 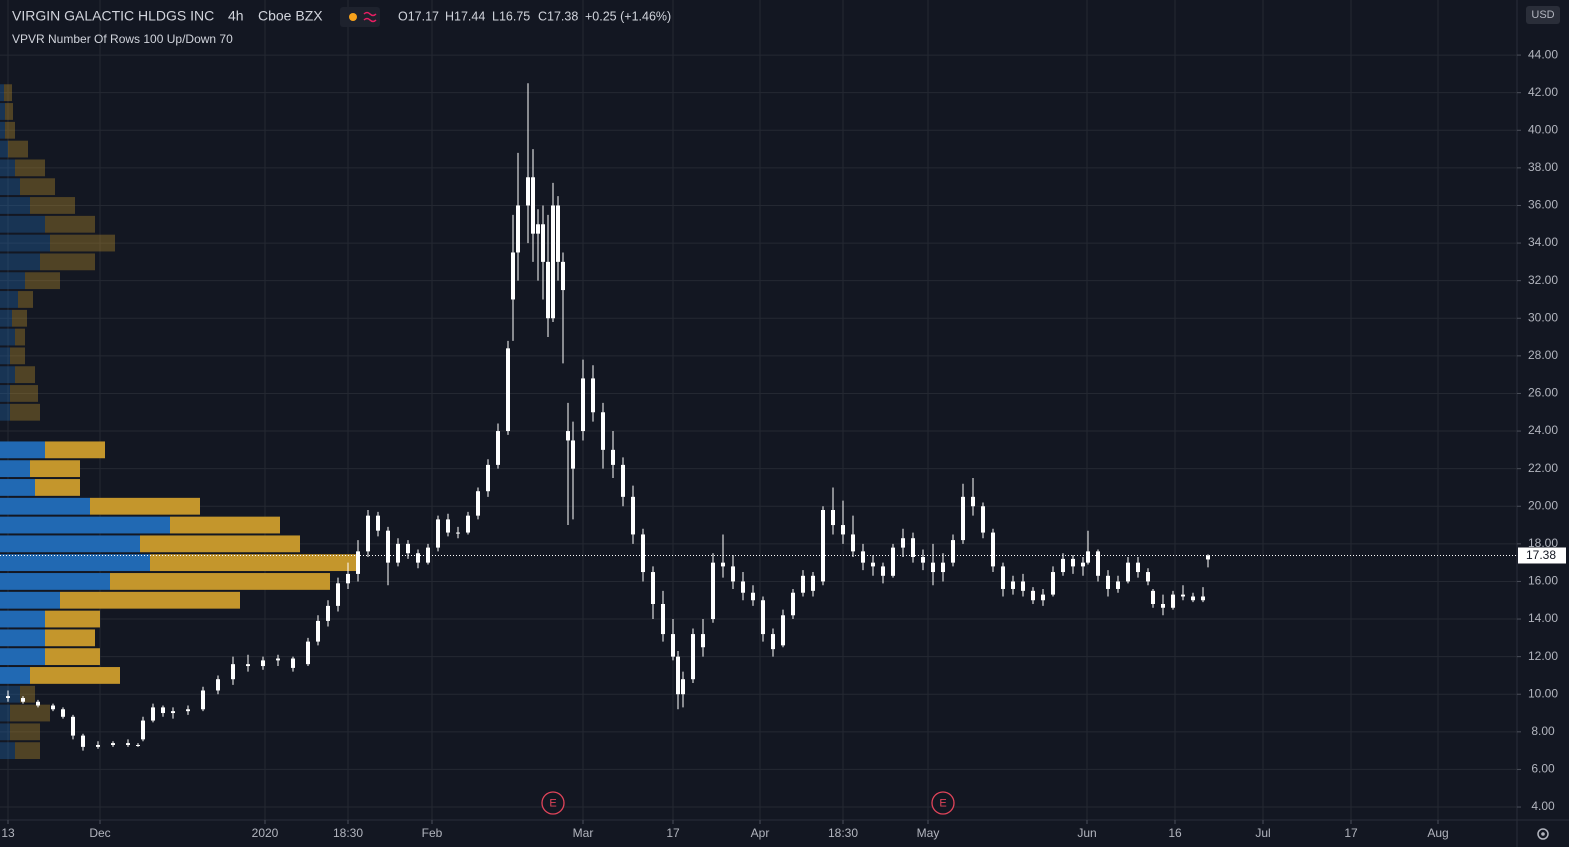 I want to click on y-tick-label: 42.00, so click(x=1543, y=92).